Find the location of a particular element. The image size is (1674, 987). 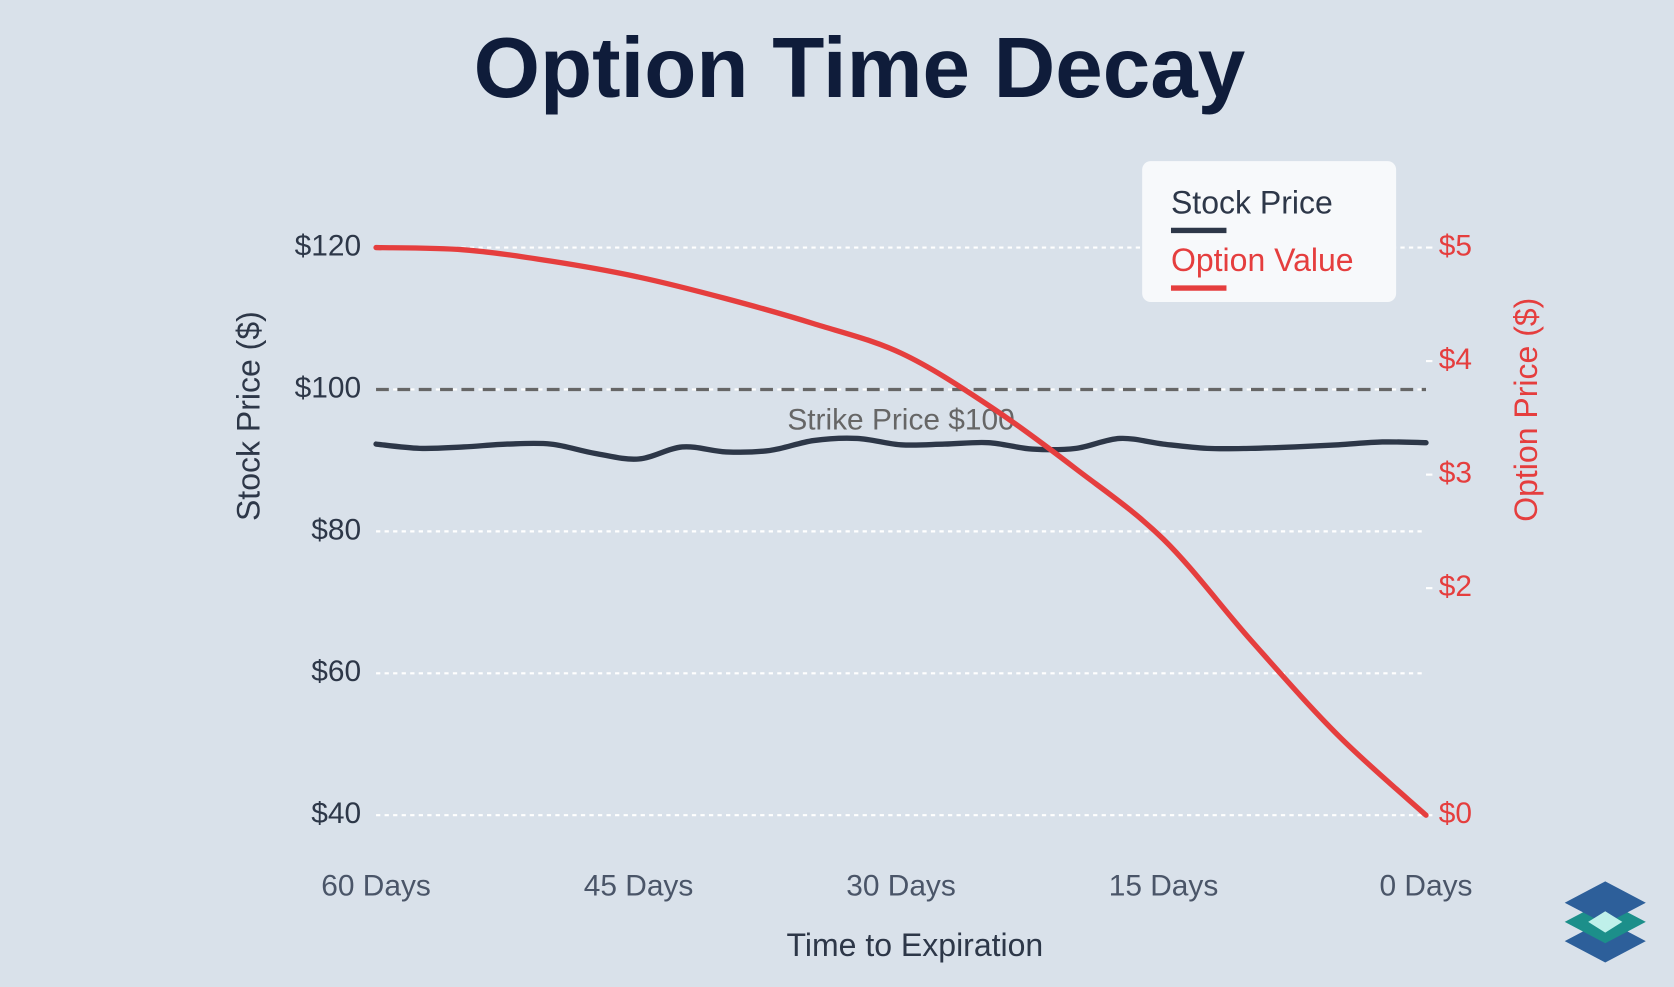

logo is located at coordinates (1605, 922).